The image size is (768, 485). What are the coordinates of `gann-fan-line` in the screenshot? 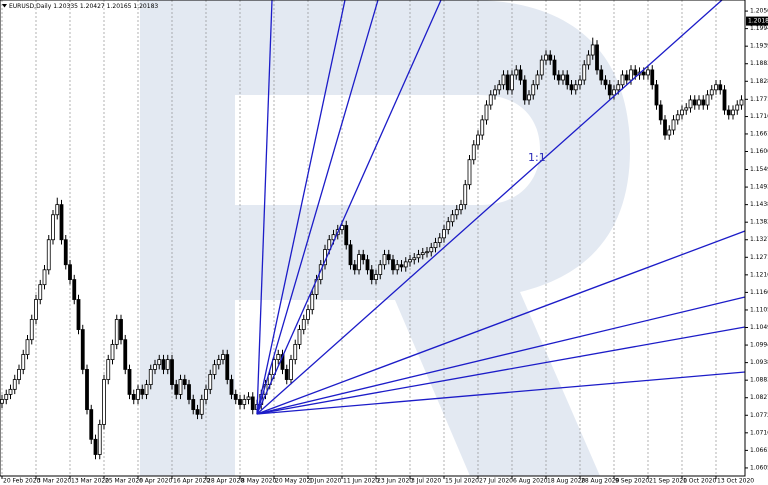 It's located at (501, 393).